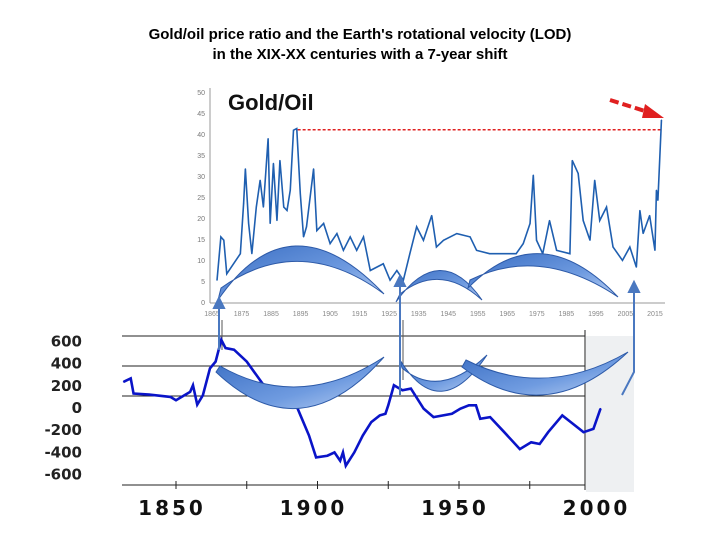 Image resolution: width=720 pixels, height=540 pixels. Describe the element at coordinates (66, 386) in the screenshot. I see `lod-y-tick-label: 200` at that location.